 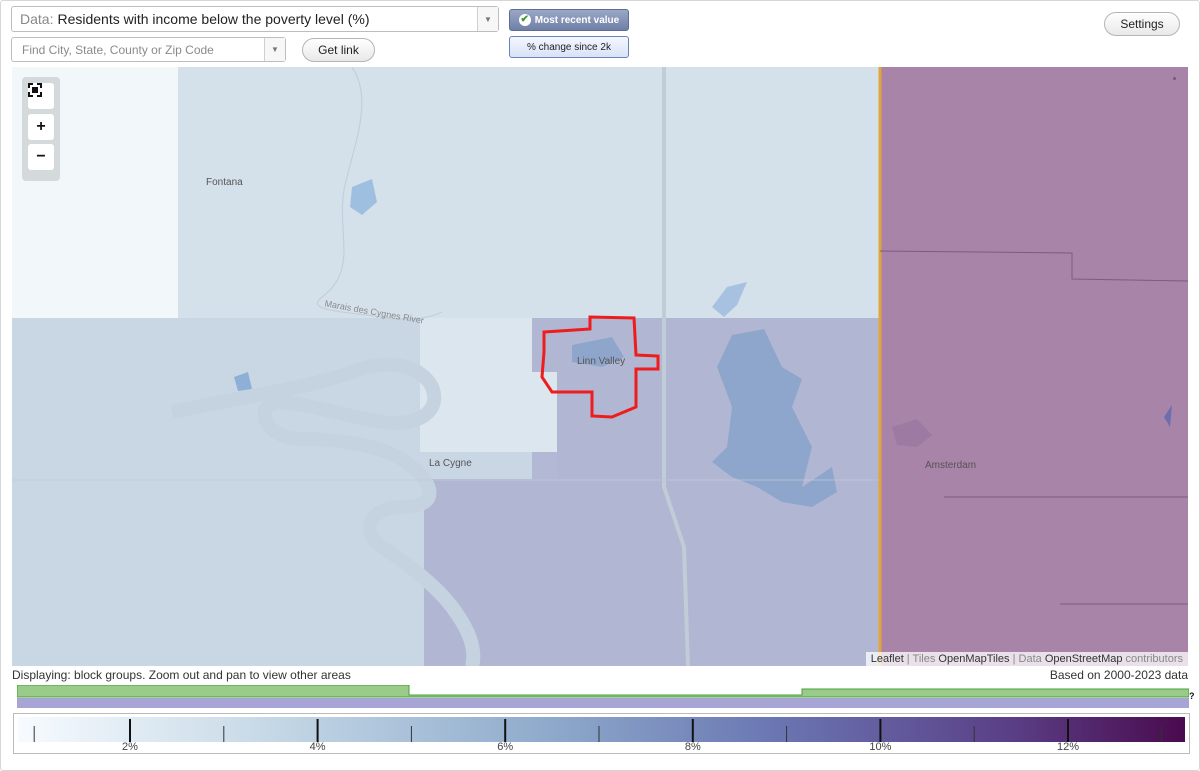 What do you see at coordinates (1118, 675) in the screenshot?
I see `data-years-note: Based on 2000-2023 data` at bounding box center [1118, 675].